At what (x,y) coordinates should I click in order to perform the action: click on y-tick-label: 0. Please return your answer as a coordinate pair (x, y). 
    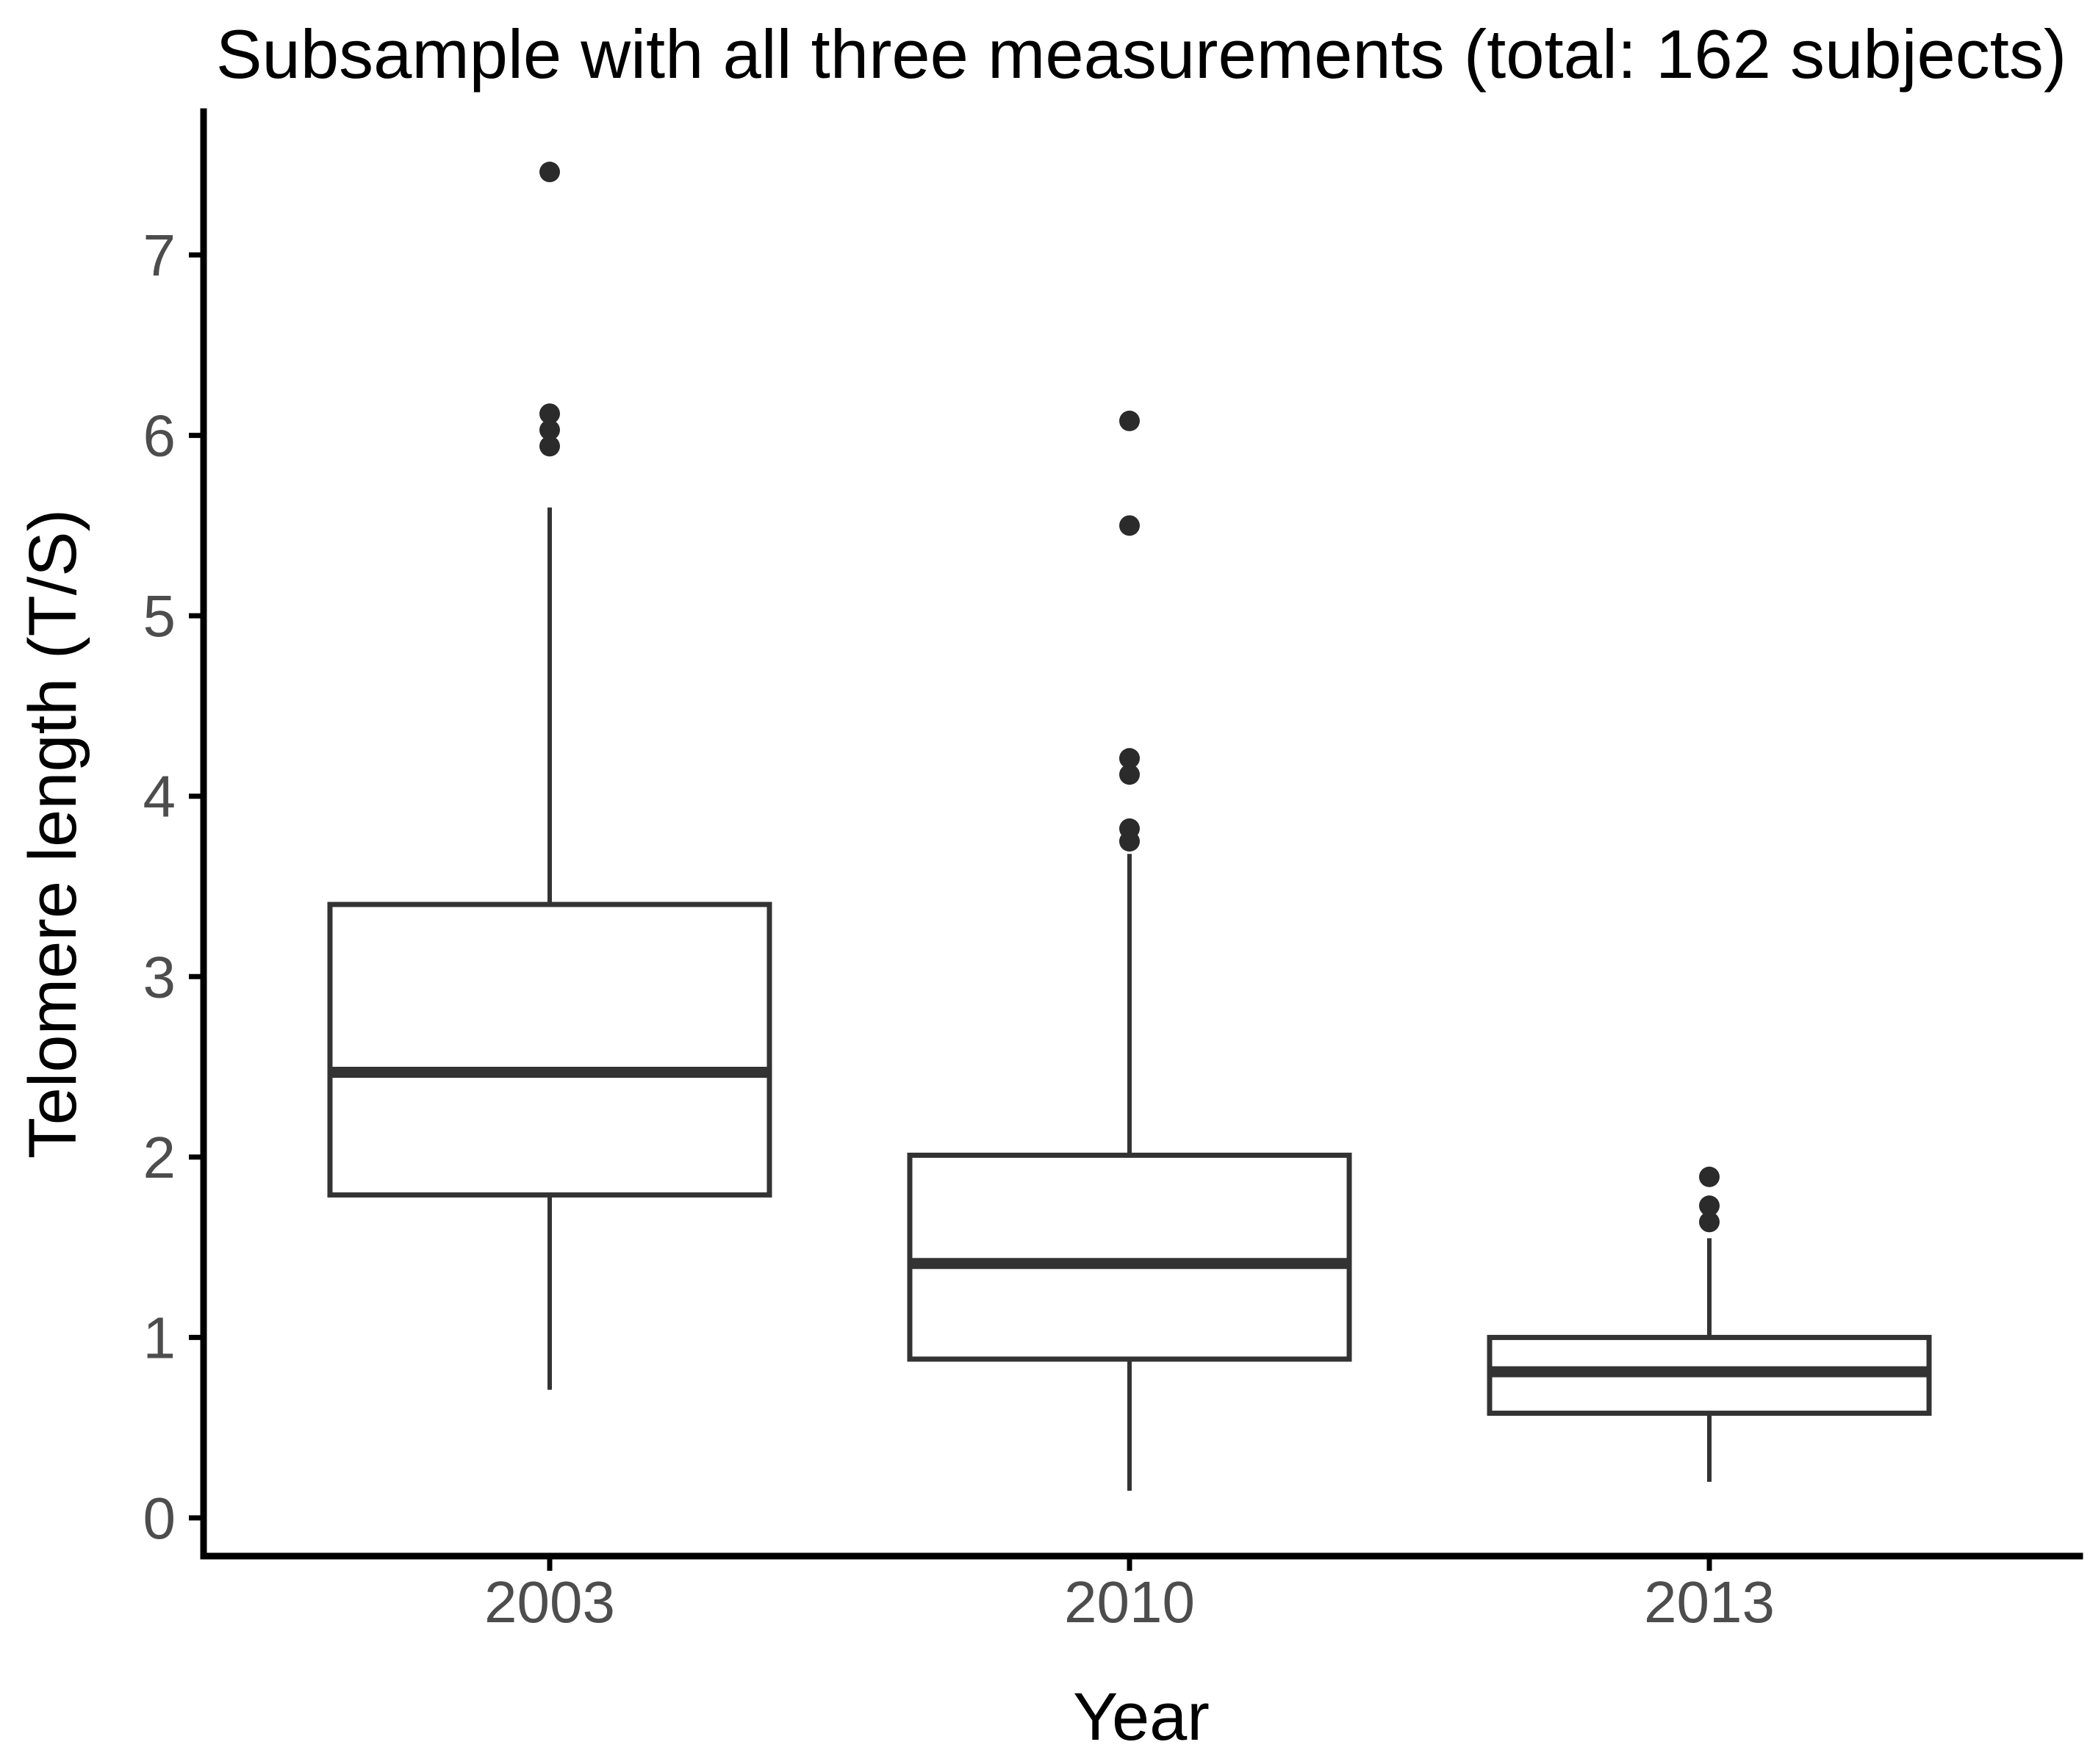
    Looking at the image, I should click on (159, 1518).